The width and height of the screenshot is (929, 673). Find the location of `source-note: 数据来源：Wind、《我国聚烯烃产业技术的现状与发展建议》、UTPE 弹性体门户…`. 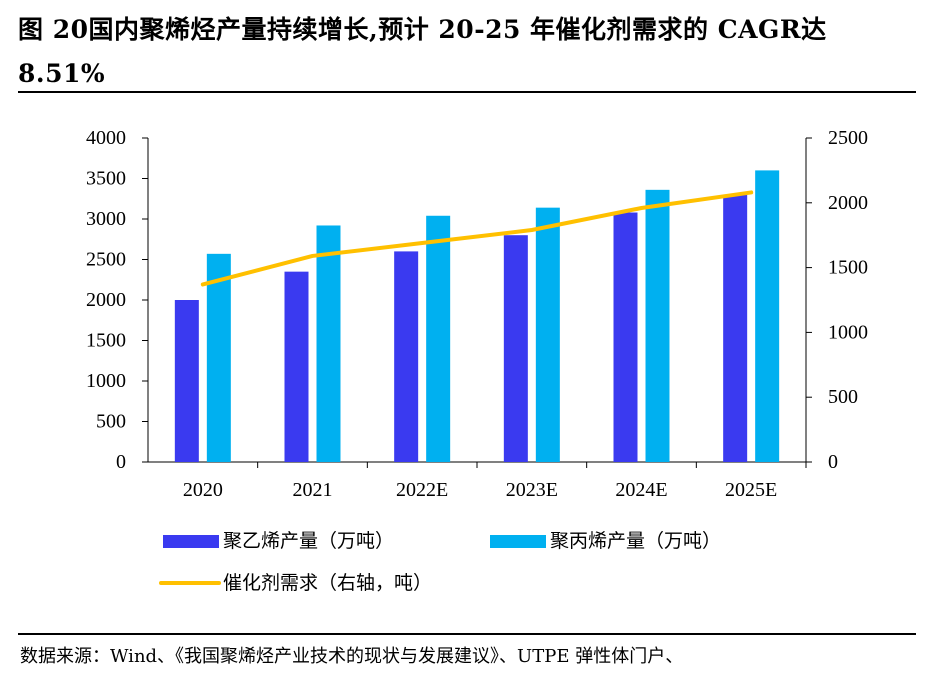

source-note: 数据来源：Wind、《我国聚烯烃产业技术的现状与发展建议》、UTPE 弹性体门户… is located at coordinates (352, 656).